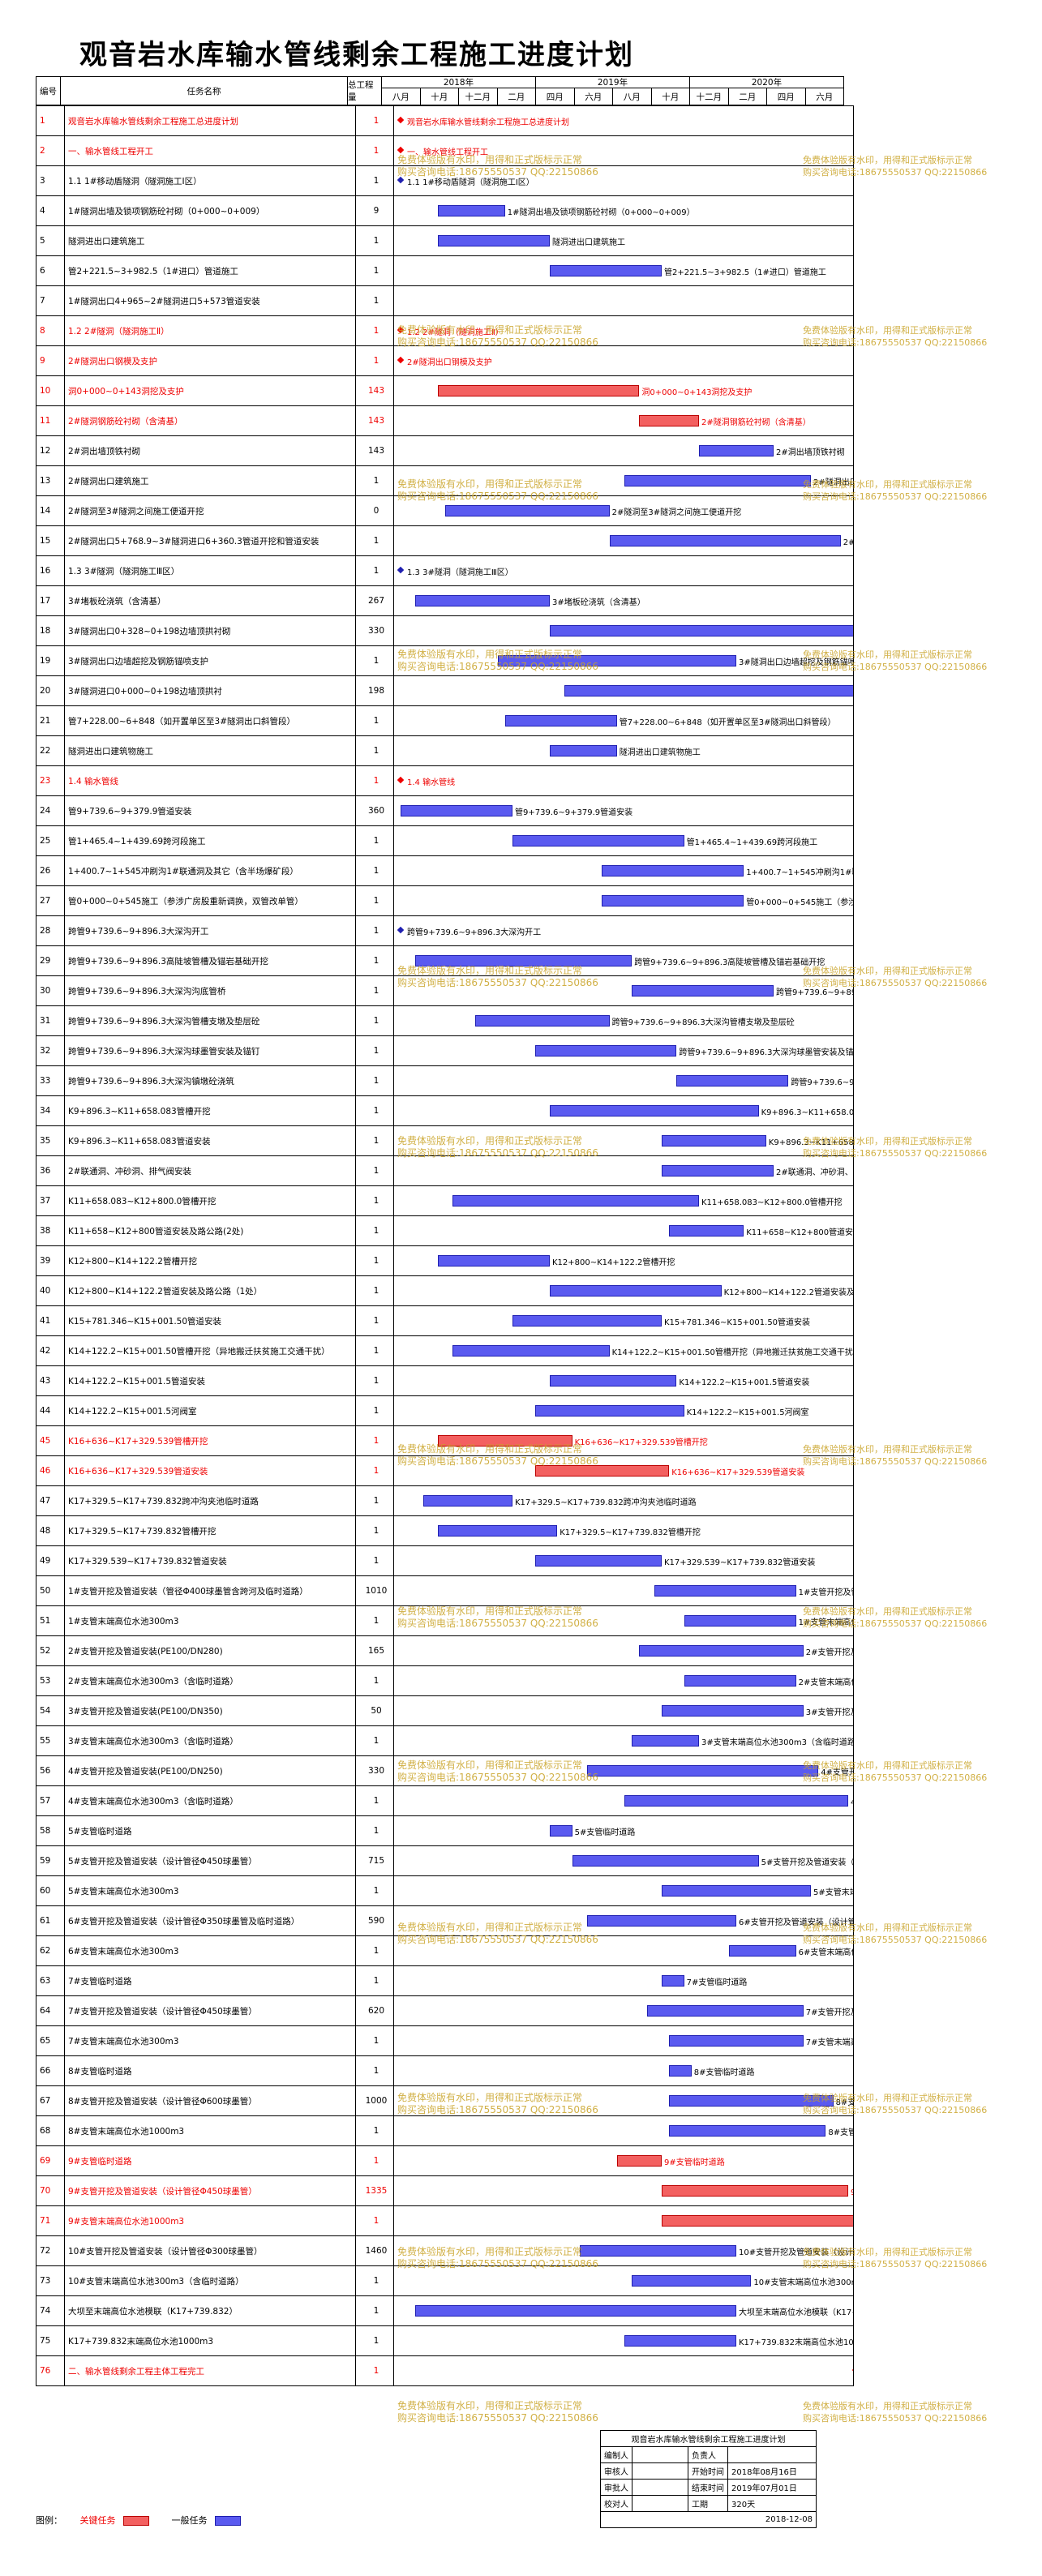 The width and height of the screenshot is (1042, 2576). What do you see at coordinates (488, 122) in the screenshot?
I see `gantt-label: 观音岩水库输水管线剩余工程施工总进度计划` at bounding box center [488, 122].